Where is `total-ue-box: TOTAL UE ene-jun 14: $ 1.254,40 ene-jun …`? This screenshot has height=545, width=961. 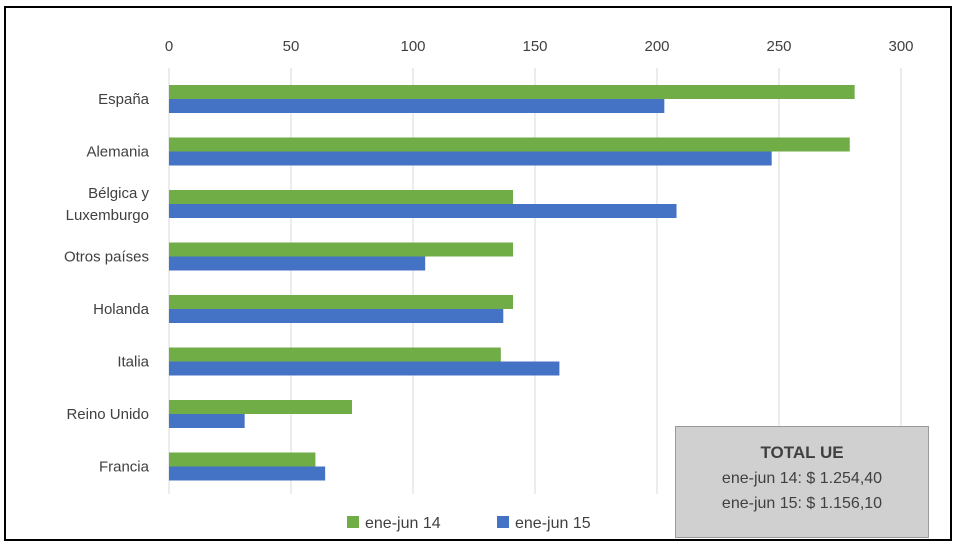 total-ue-box: TOTAL UE ene-jun 14: $ 1.254,40 ene-jun … is located at coordinates (802, 482).